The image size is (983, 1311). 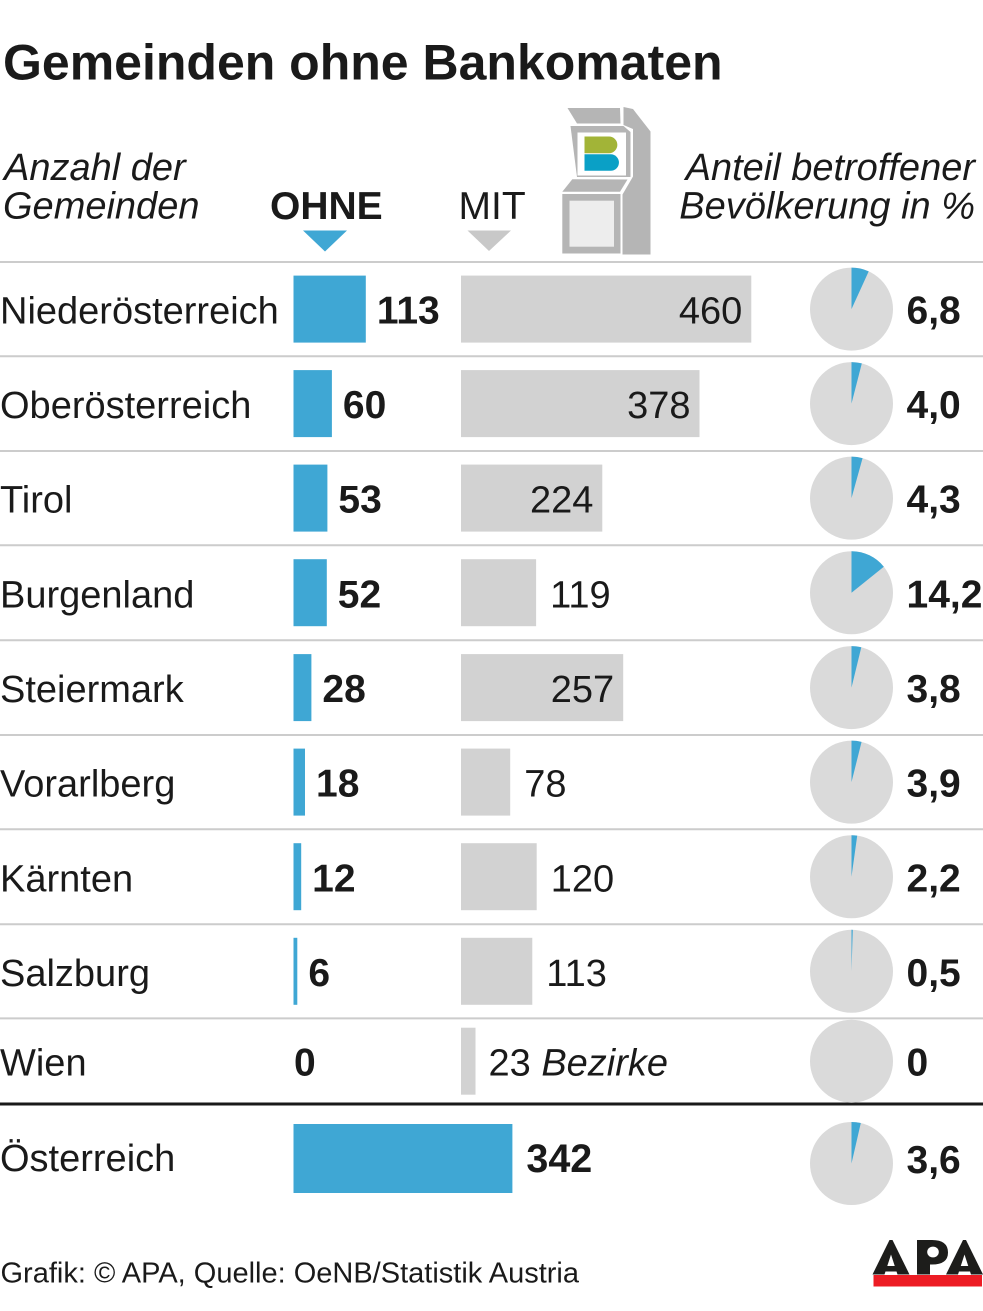 I want to click on svg-text: 78, so click(x=545, y=785).